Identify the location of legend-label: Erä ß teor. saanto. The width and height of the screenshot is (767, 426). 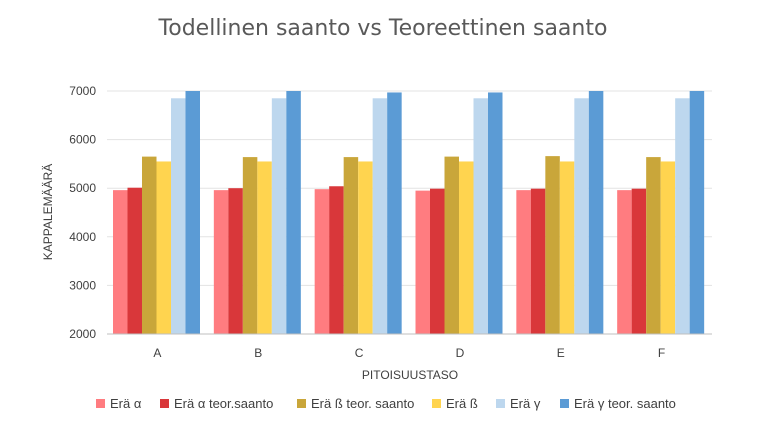
(362, 403).